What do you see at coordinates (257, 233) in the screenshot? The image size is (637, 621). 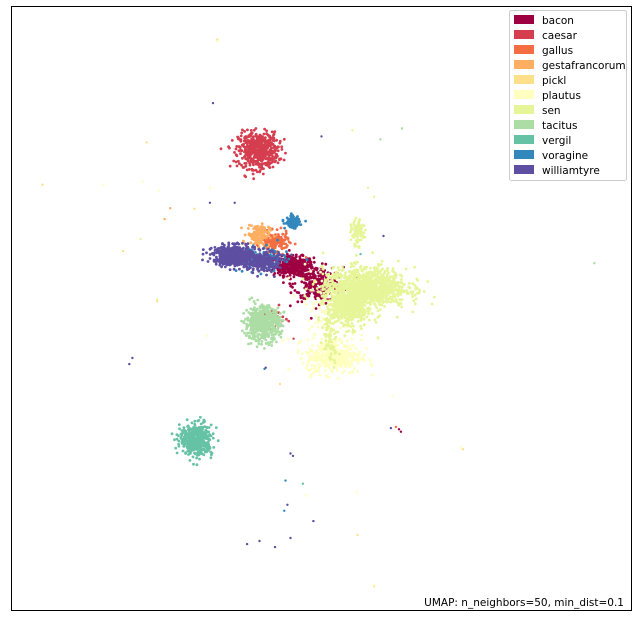 I see `series-caesar` at bounding box center [257, 233].